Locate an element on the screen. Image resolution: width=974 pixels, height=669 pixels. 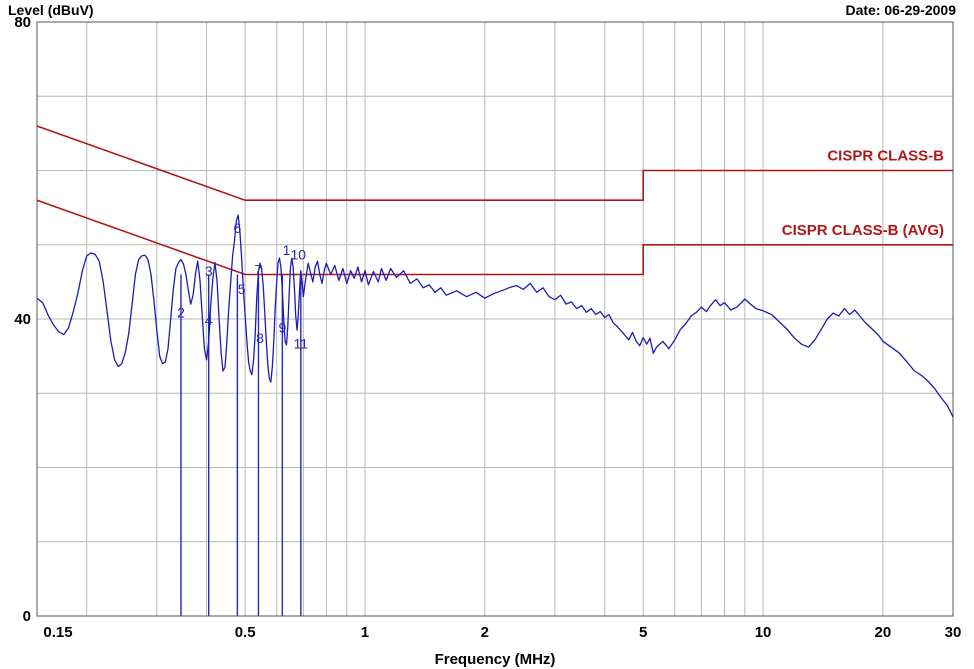
marker-labels: 1 2 3 4 5 6 7 89 10 11 is located at coordinates (242, 286).